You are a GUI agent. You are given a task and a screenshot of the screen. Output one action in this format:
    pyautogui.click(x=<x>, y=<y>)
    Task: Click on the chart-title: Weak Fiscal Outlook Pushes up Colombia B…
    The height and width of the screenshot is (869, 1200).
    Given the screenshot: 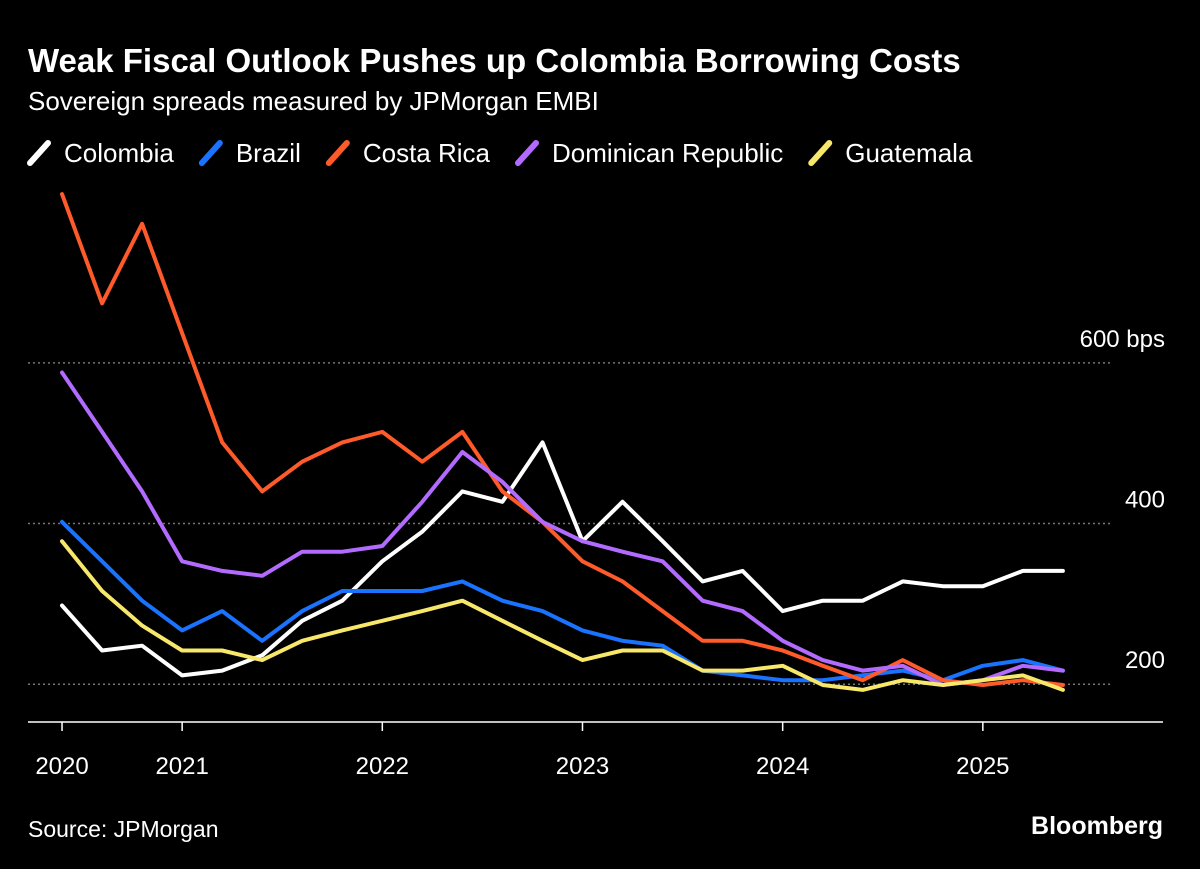 What is the action you would take?
    pyautogui.click(x=494, y=60)
    